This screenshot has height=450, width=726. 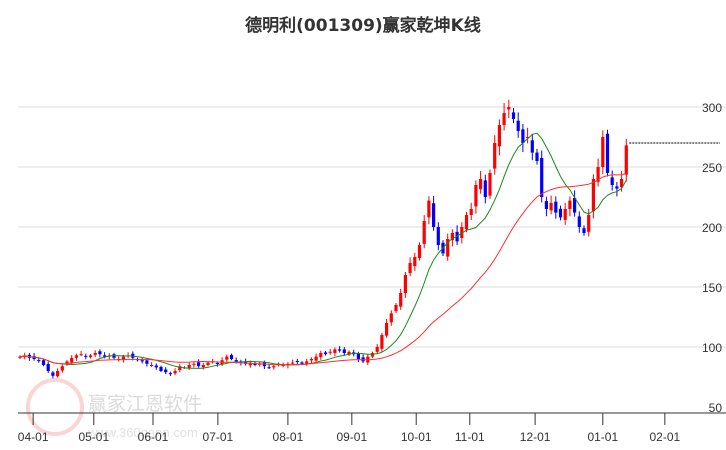 What do you see at coordinates (288, 437) in the screenshot?
I see `x-tick-label: 08-01` at bounding box center [288, 437].